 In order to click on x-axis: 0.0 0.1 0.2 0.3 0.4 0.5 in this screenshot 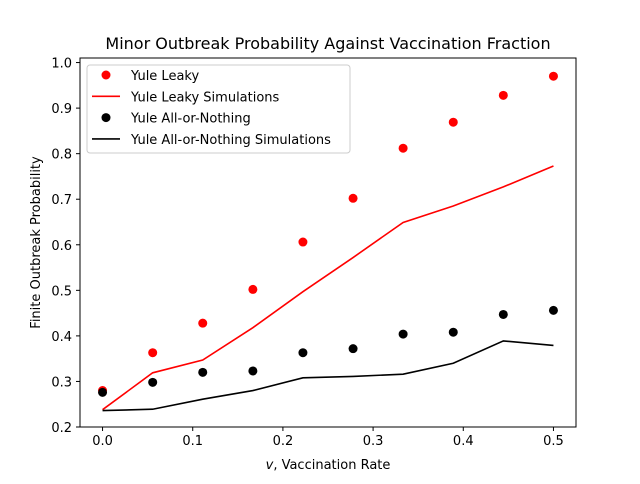, I will do `click(328, 438)`.